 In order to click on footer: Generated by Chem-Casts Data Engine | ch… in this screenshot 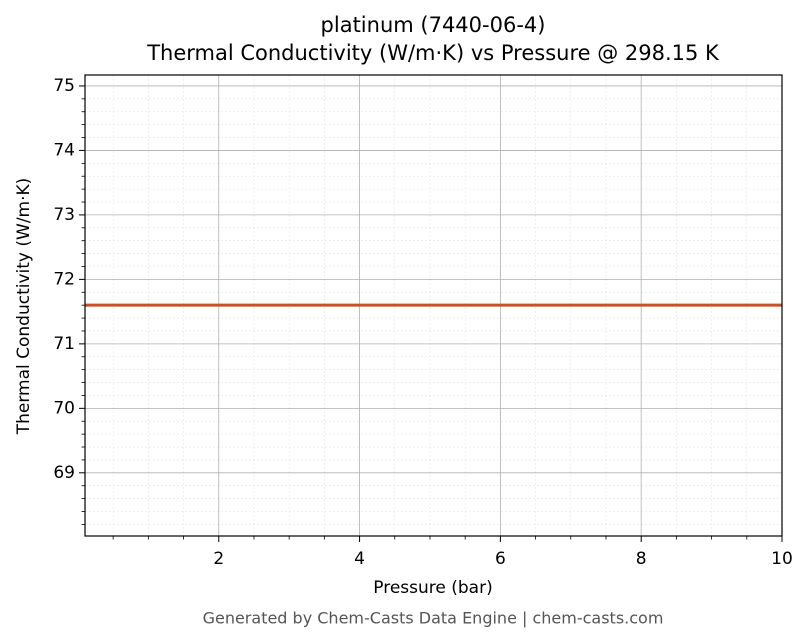, I will do `click(433, 618)`.